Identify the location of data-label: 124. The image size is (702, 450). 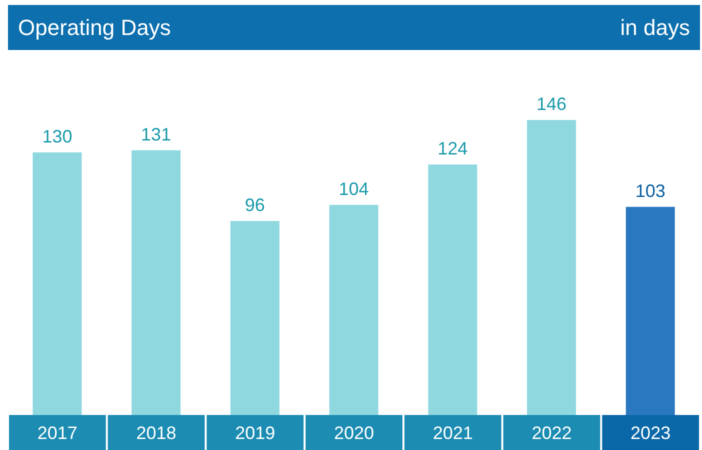
(453, 148).